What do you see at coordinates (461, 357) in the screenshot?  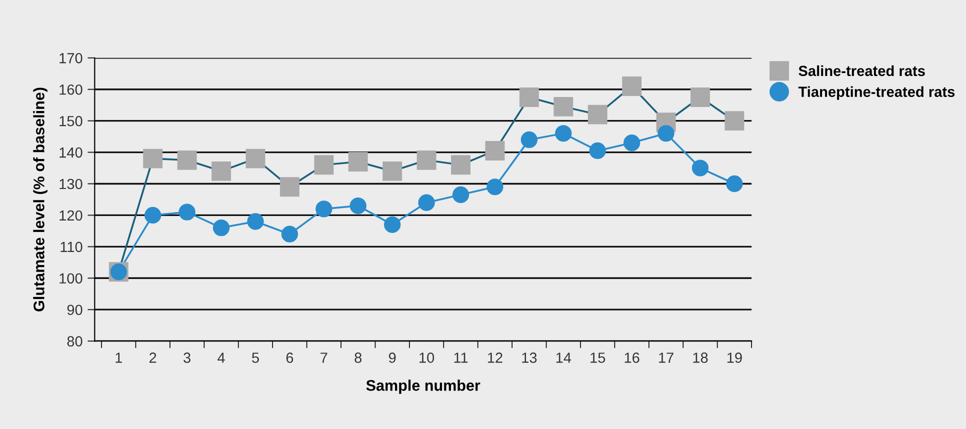 I see `x-tick-label: 11` at bounding box center [461, 357].